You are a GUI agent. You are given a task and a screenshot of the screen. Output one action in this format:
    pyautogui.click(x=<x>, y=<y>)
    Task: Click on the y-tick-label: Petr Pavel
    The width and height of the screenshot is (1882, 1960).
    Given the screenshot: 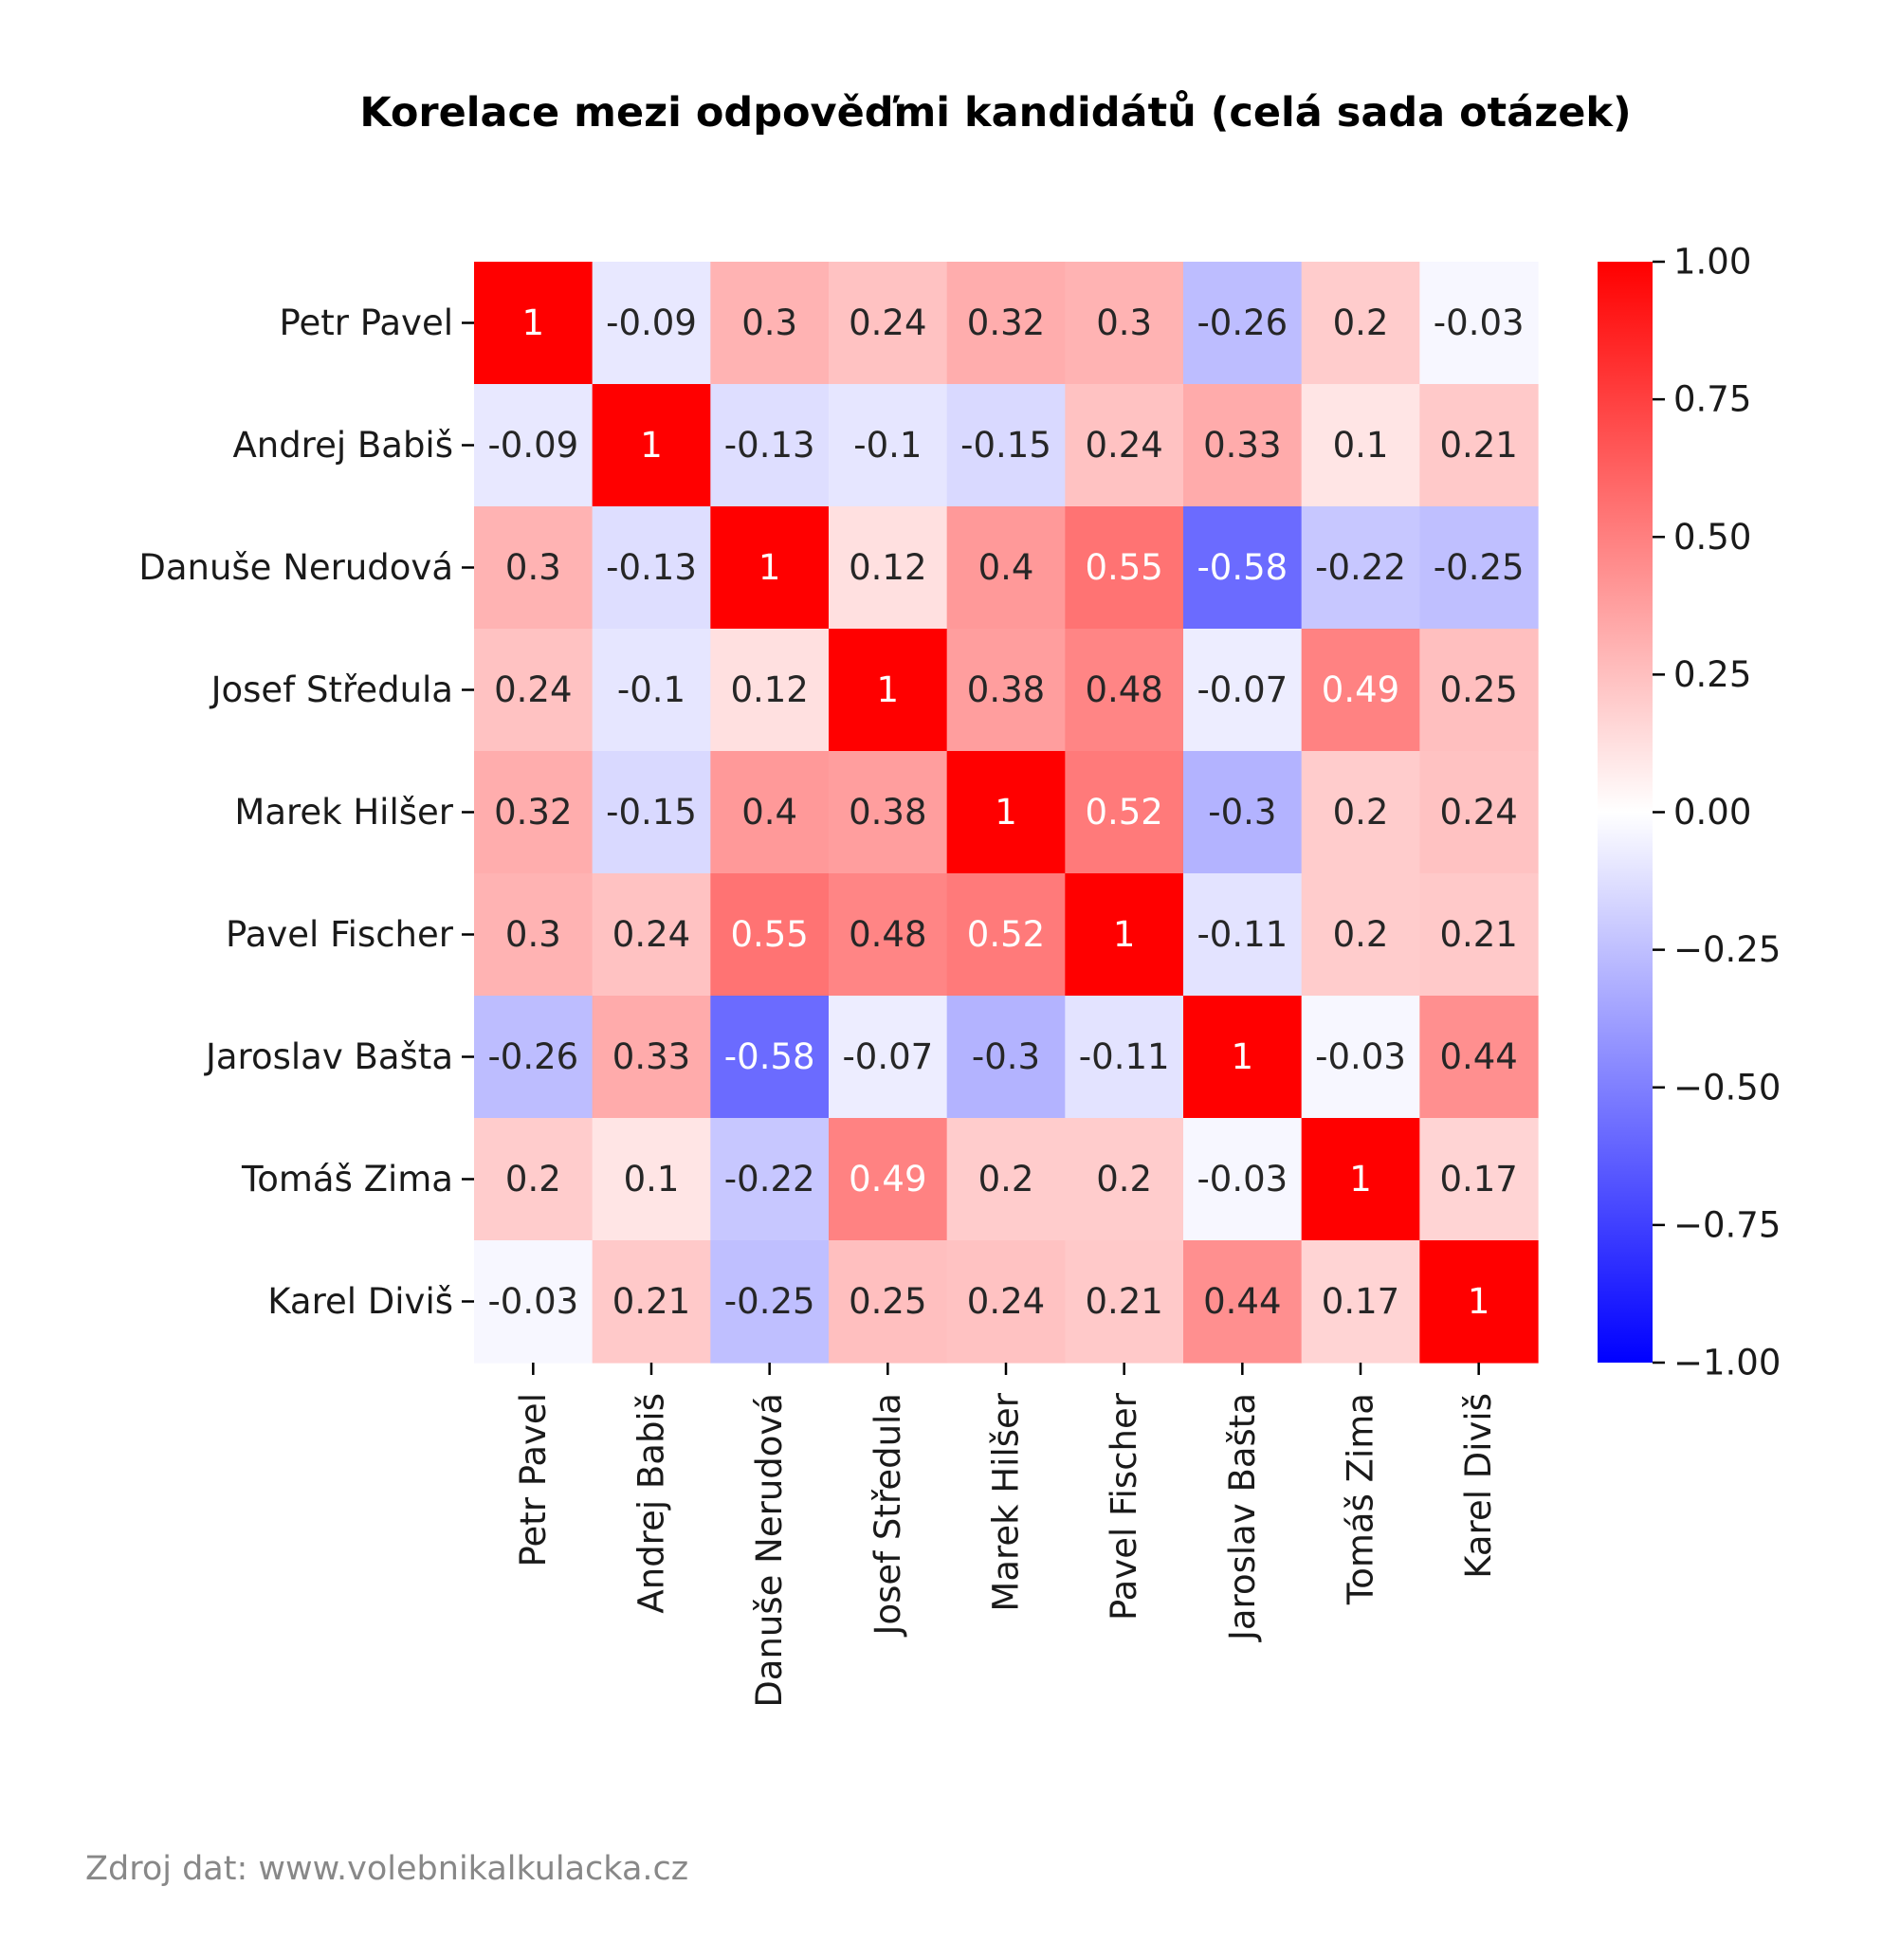 What is the action you would take?
    pyautogui.click(x=366, y=322)
    